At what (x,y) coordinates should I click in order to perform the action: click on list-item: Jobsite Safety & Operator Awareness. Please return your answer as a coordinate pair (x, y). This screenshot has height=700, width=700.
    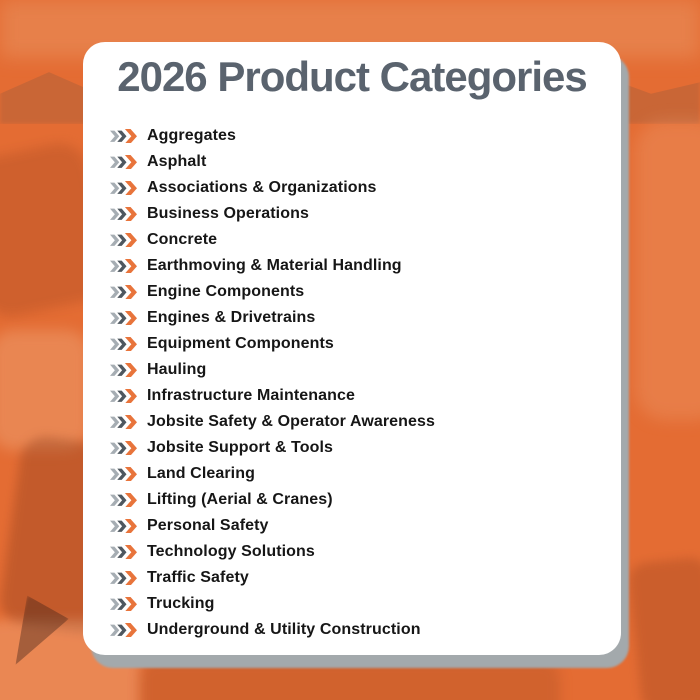
    Looking at the image, I should click on (361, 422).